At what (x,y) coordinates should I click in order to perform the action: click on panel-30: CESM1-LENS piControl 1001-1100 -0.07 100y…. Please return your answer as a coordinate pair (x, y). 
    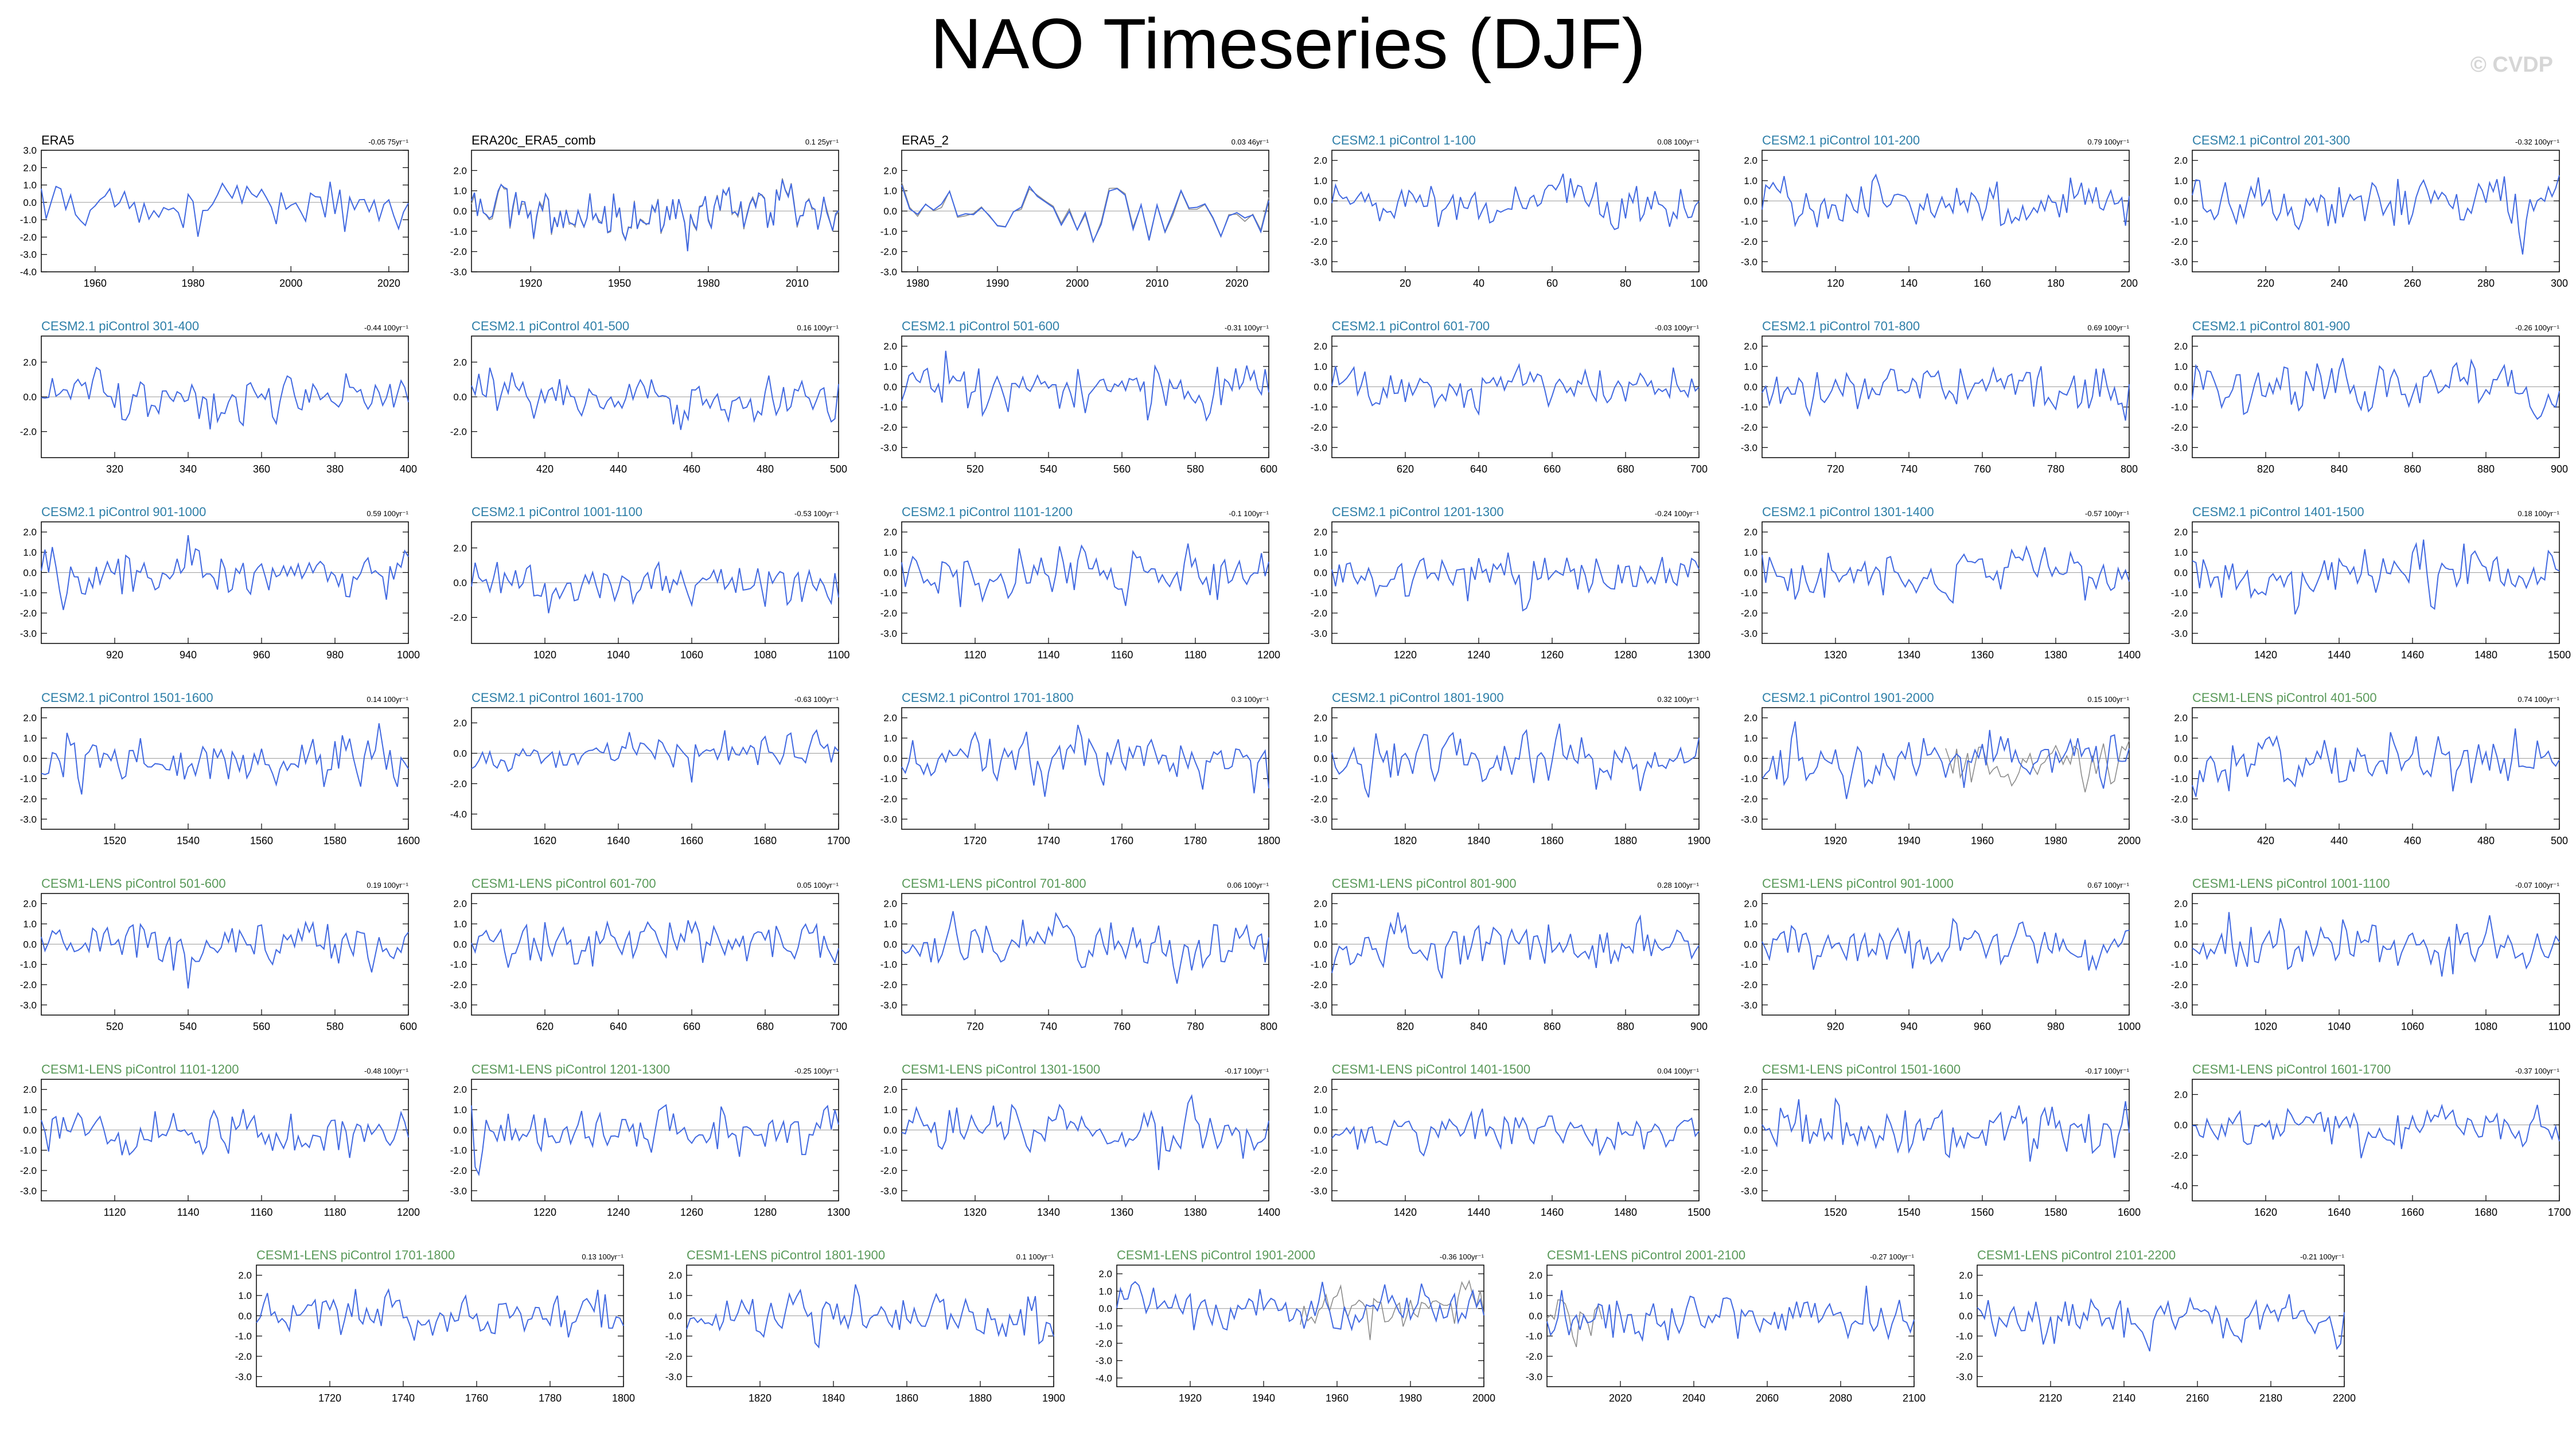
    Looking at the image, I should click on (2371, 954).